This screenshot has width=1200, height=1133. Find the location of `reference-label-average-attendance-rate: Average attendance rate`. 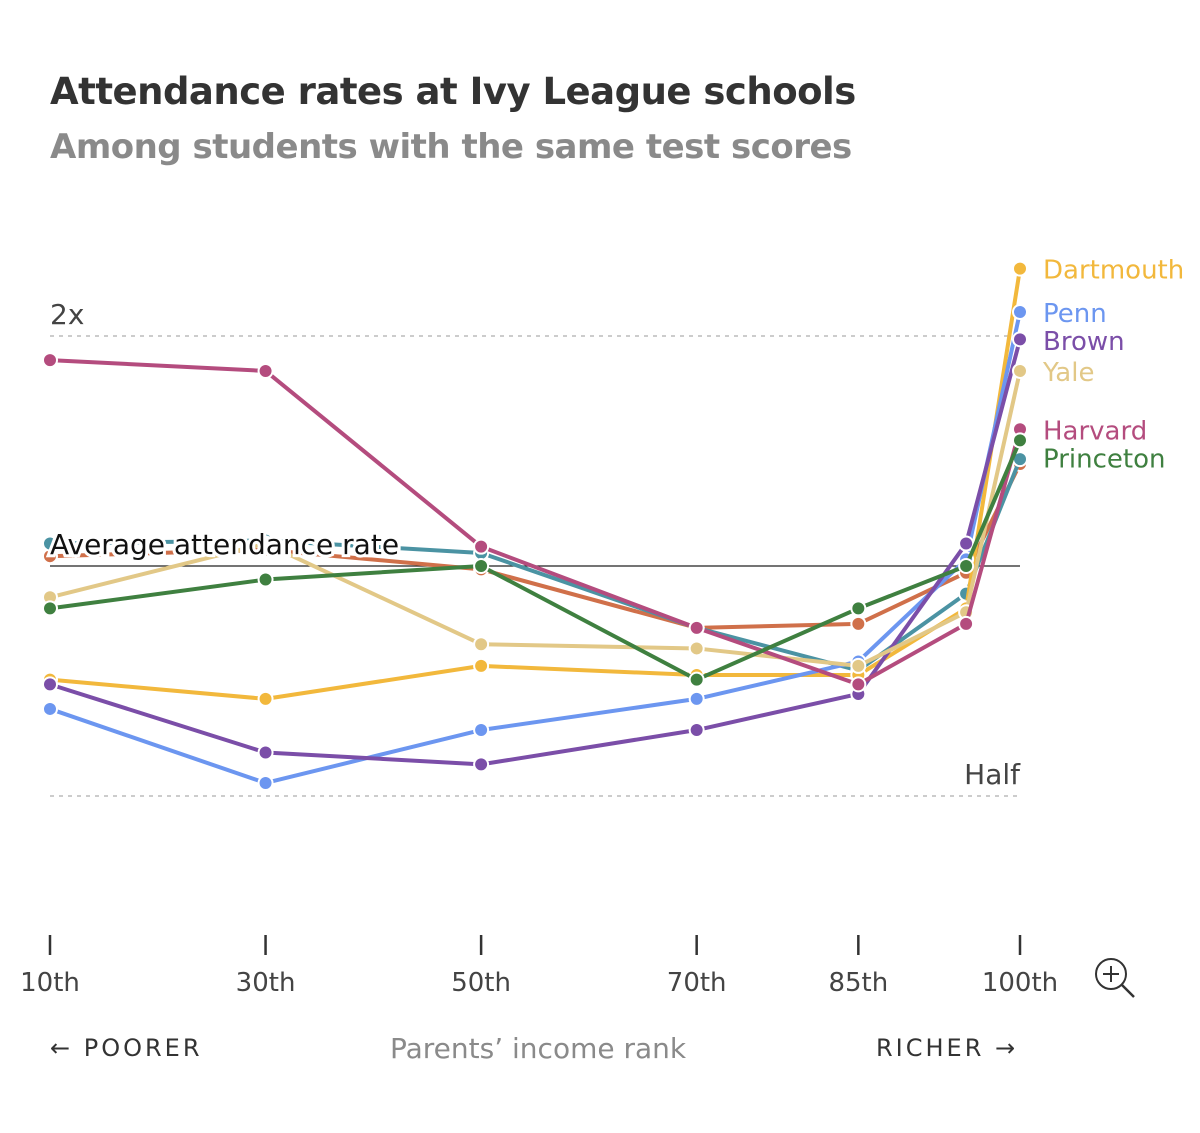

reference-label-average-attendance-rate: Average attendance rate is located at coordinates (224, 544).